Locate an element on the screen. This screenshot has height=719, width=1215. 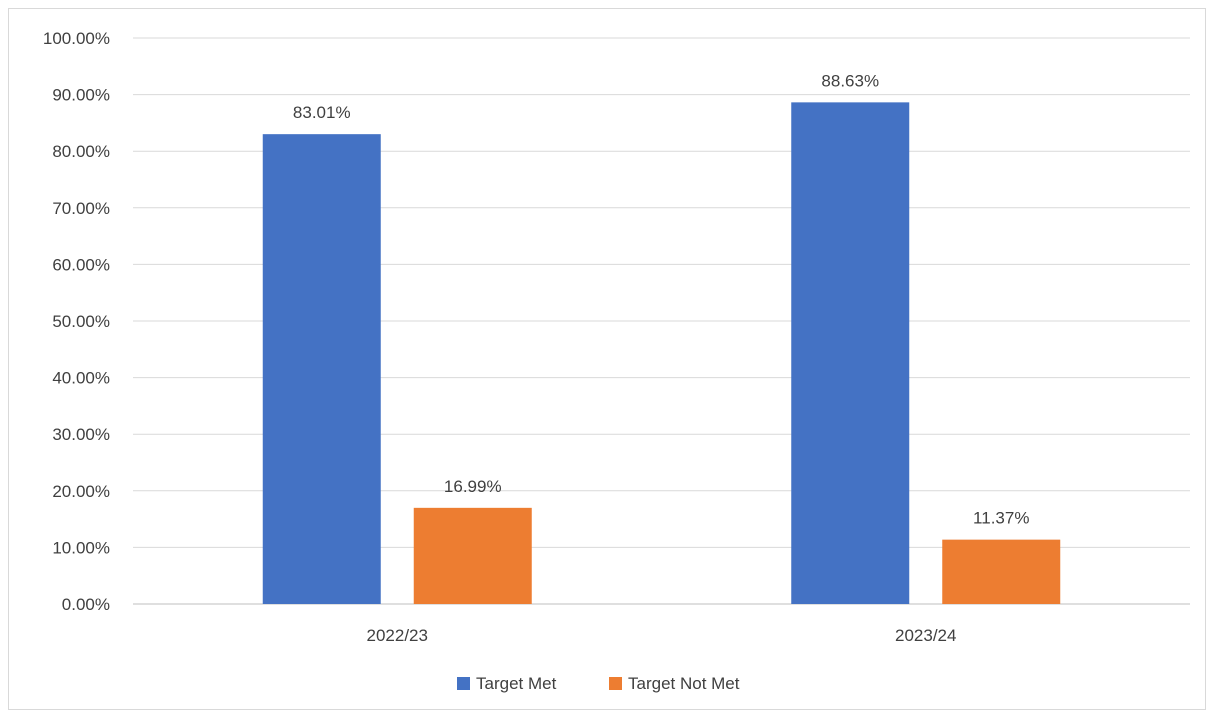
y-tick-label: 90.00% is located at coordinates (81, 95).